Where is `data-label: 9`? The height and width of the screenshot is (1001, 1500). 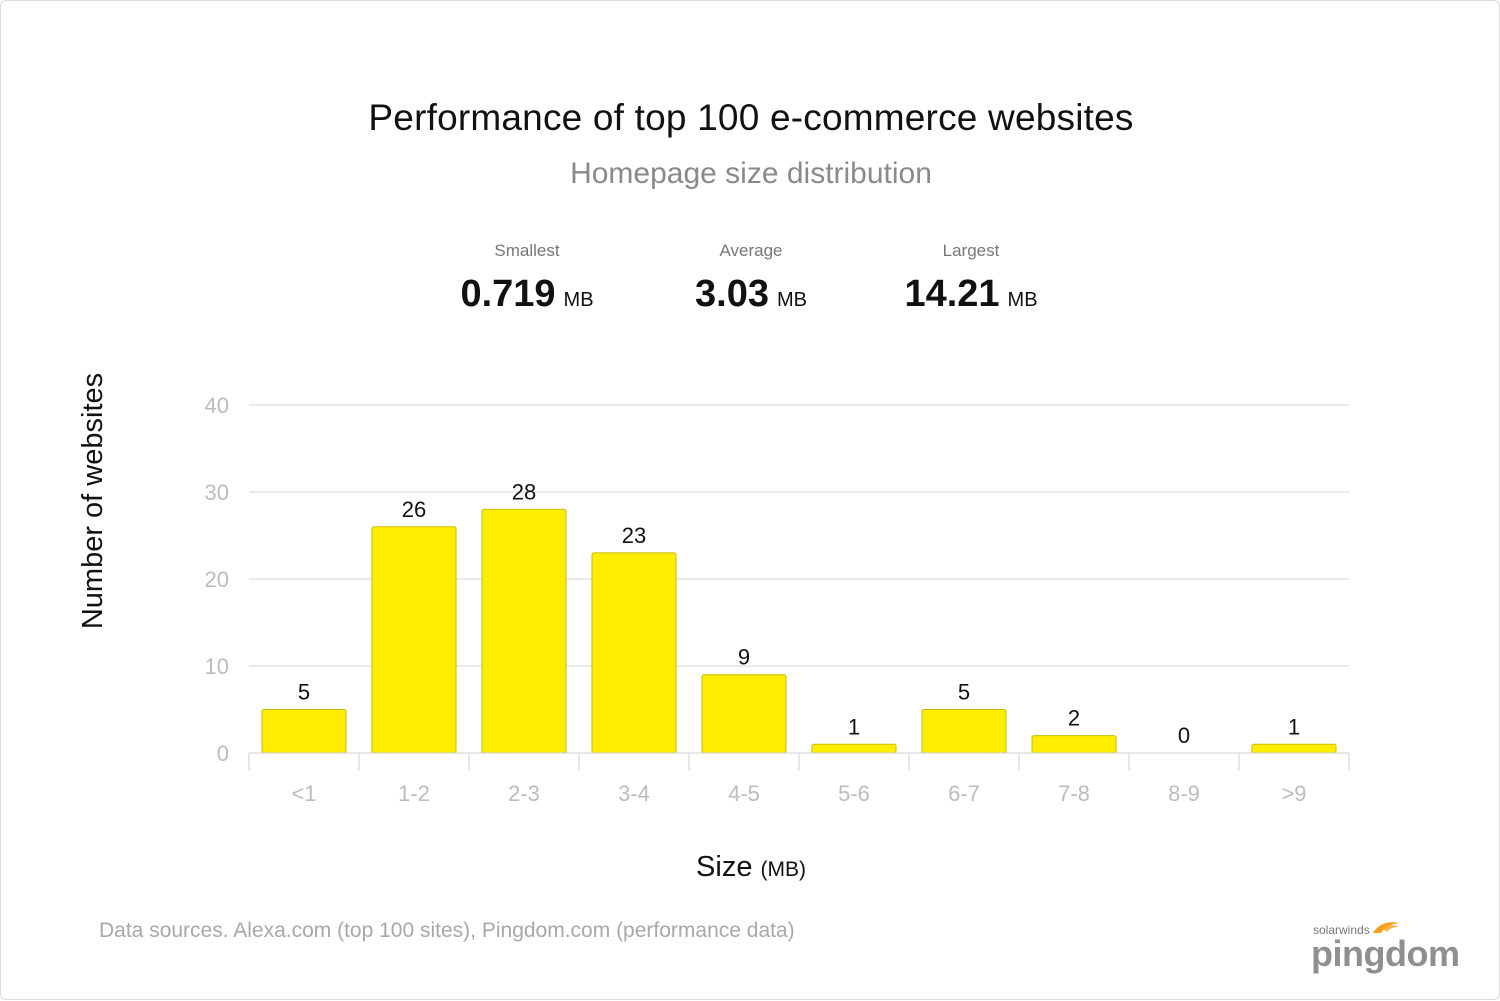
data-label: 9 is located at coordinates (744, 657).